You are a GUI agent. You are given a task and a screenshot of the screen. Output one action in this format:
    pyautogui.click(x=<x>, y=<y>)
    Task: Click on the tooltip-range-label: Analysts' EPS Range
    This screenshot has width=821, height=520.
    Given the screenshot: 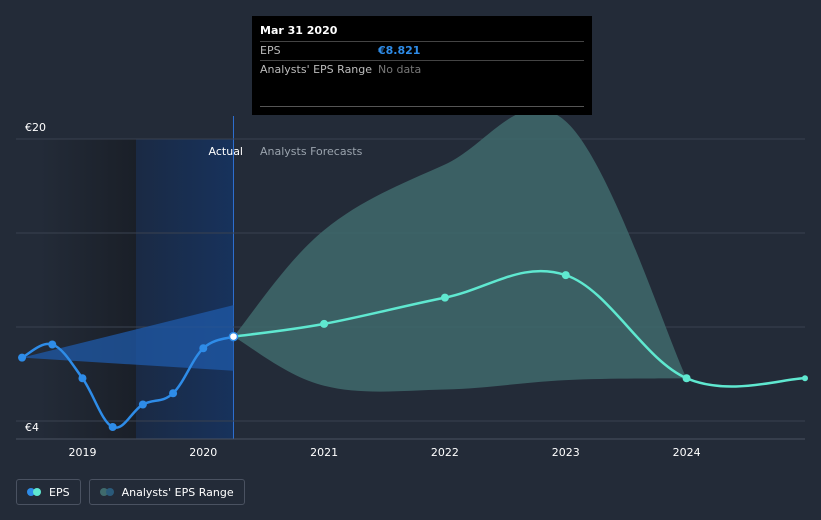 What is the action you would take?
    pyautogui.click(x=316, y=69)
    